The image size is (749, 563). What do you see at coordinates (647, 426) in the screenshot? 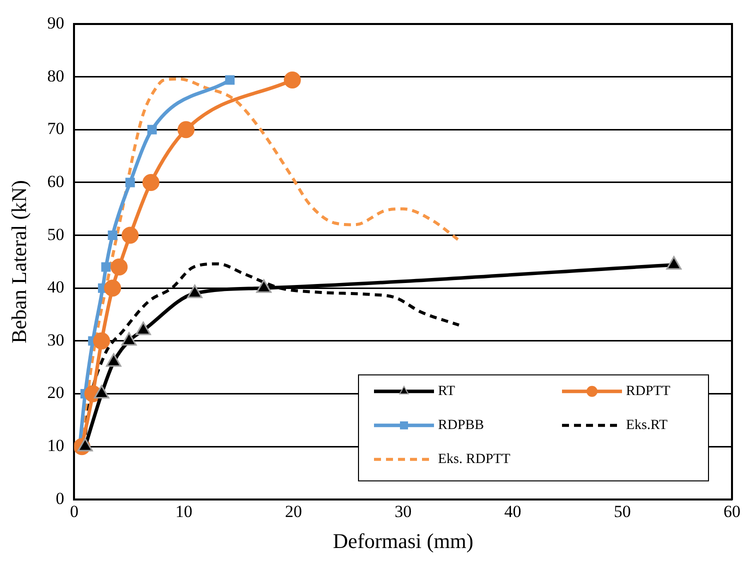
I see `legend-label: Eks.RT` at bounding box center [647, 426].